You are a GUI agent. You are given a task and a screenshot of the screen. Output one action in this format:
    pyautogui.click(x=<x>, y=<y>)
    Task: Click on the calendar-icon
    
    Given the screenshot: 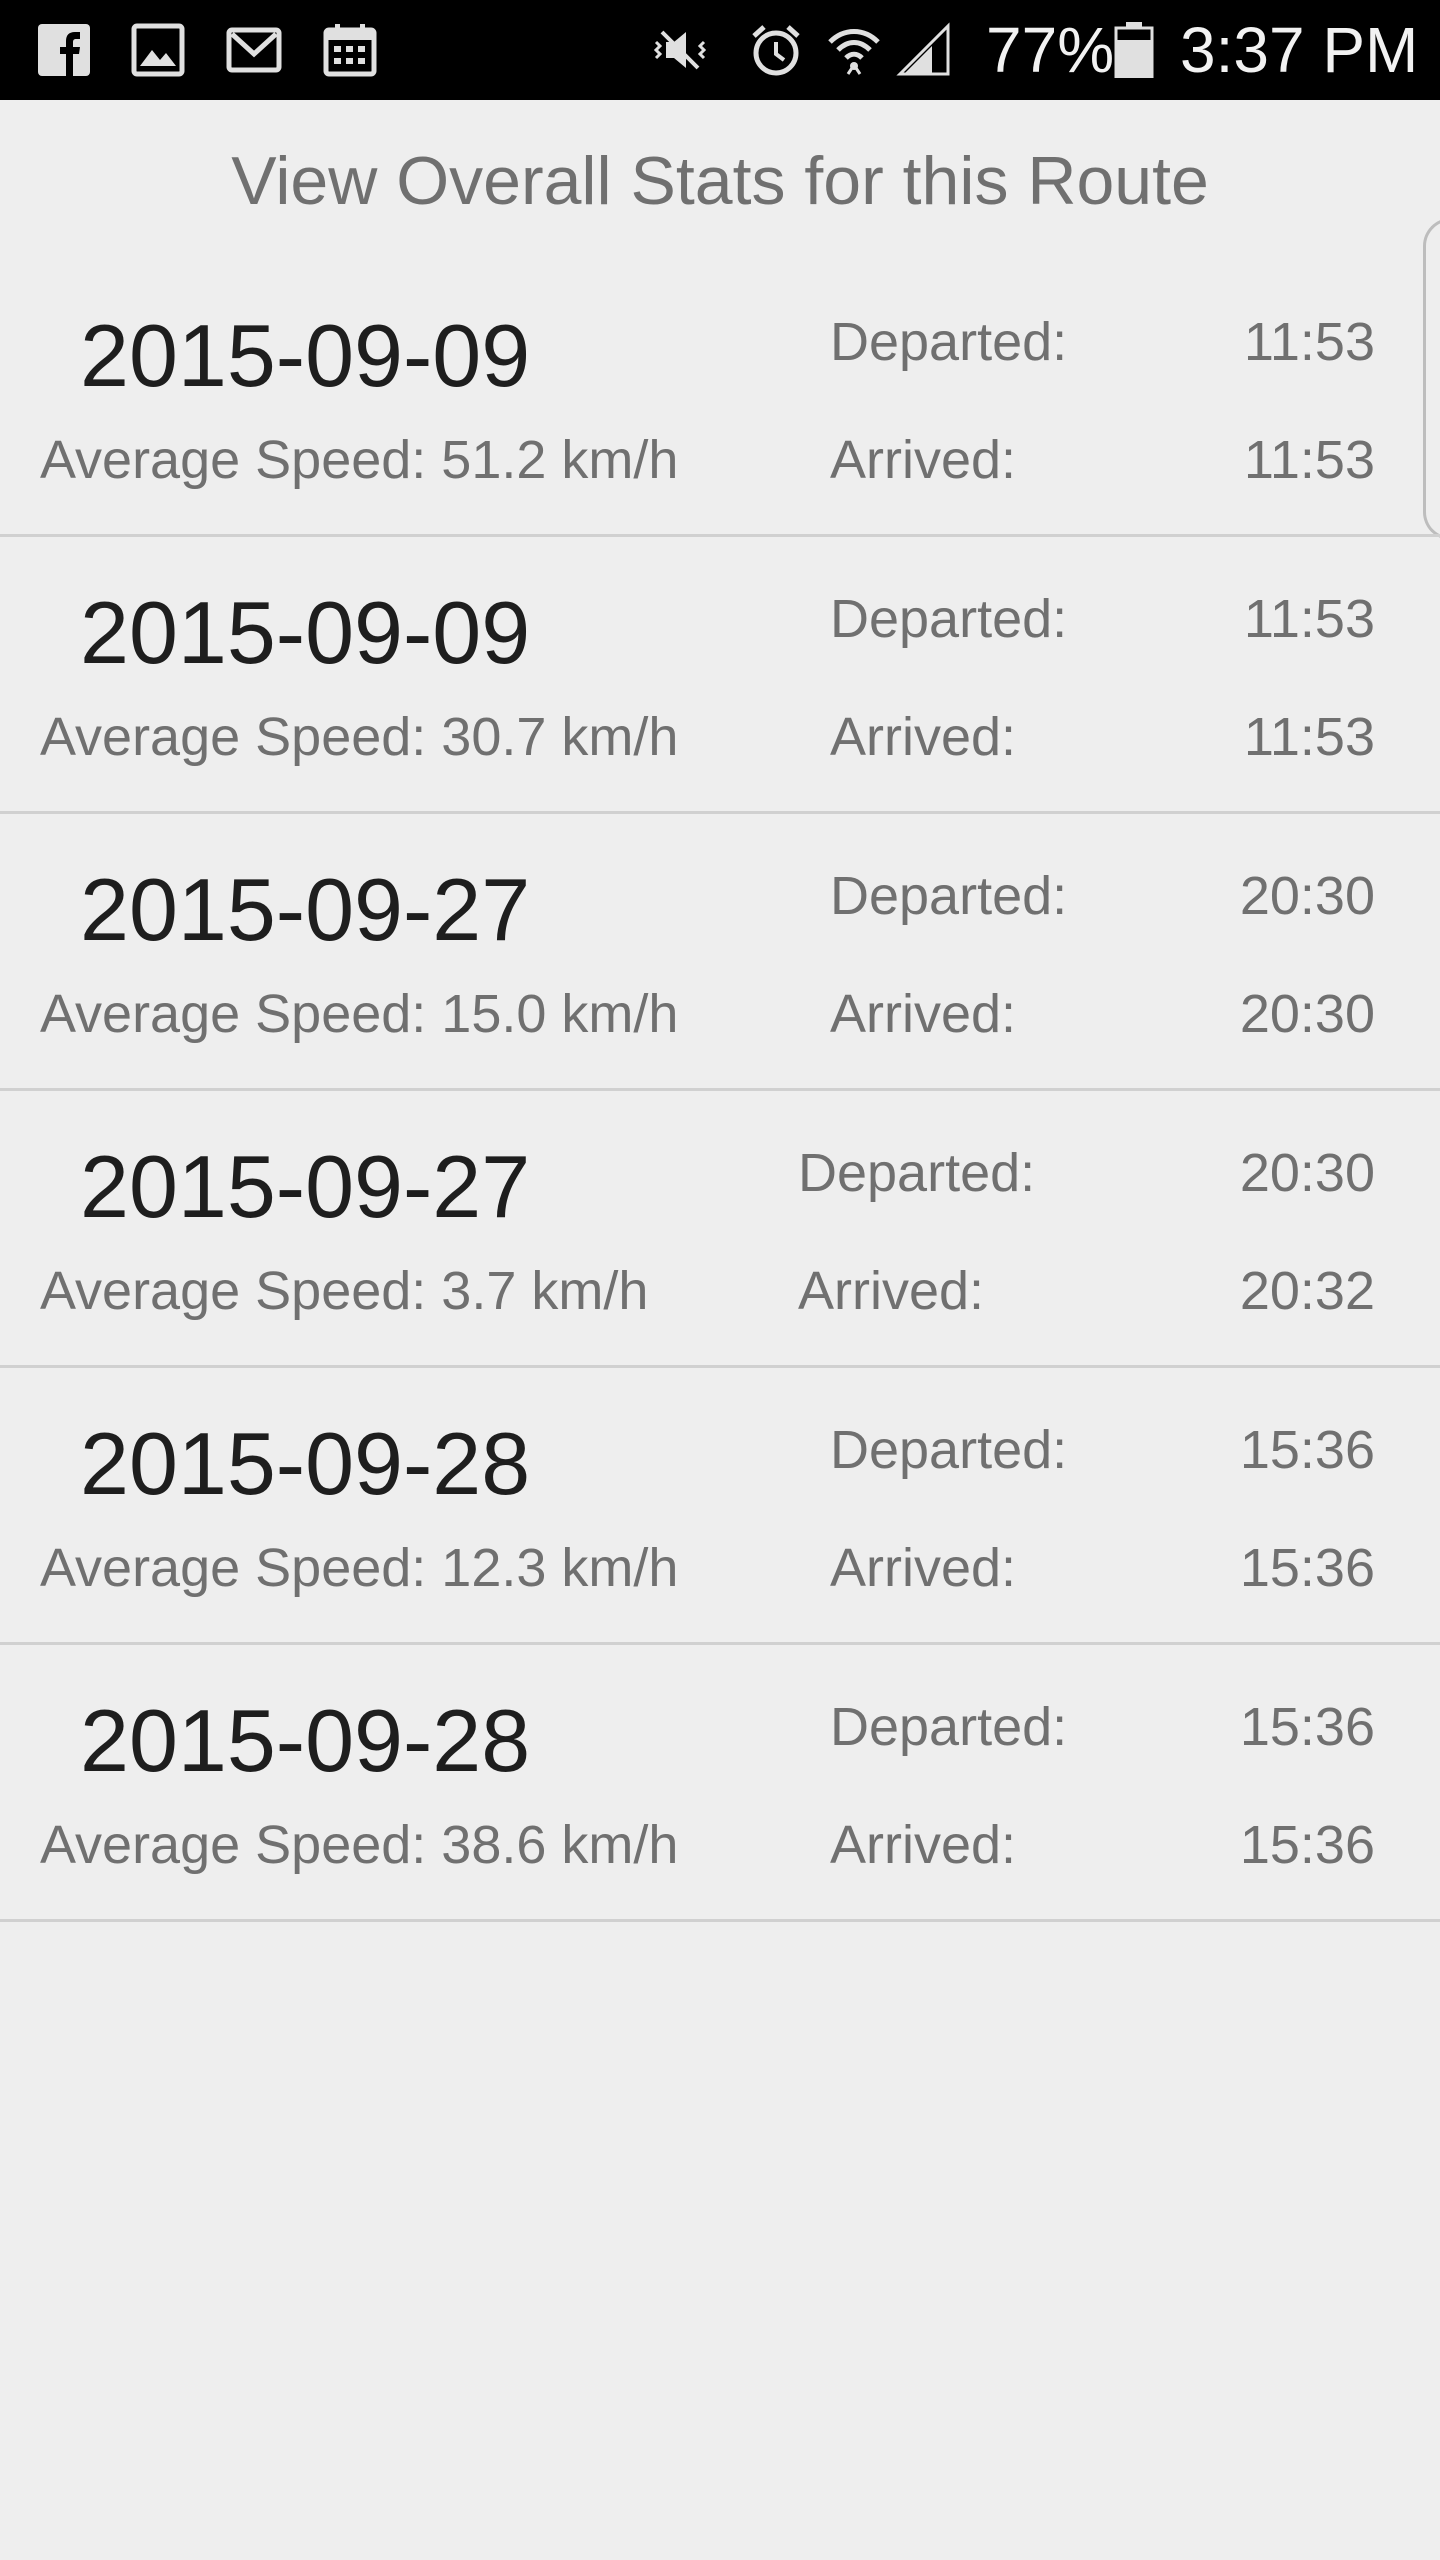 What is the action you would take?
    pyautogui.click(x=350, y=50)
    